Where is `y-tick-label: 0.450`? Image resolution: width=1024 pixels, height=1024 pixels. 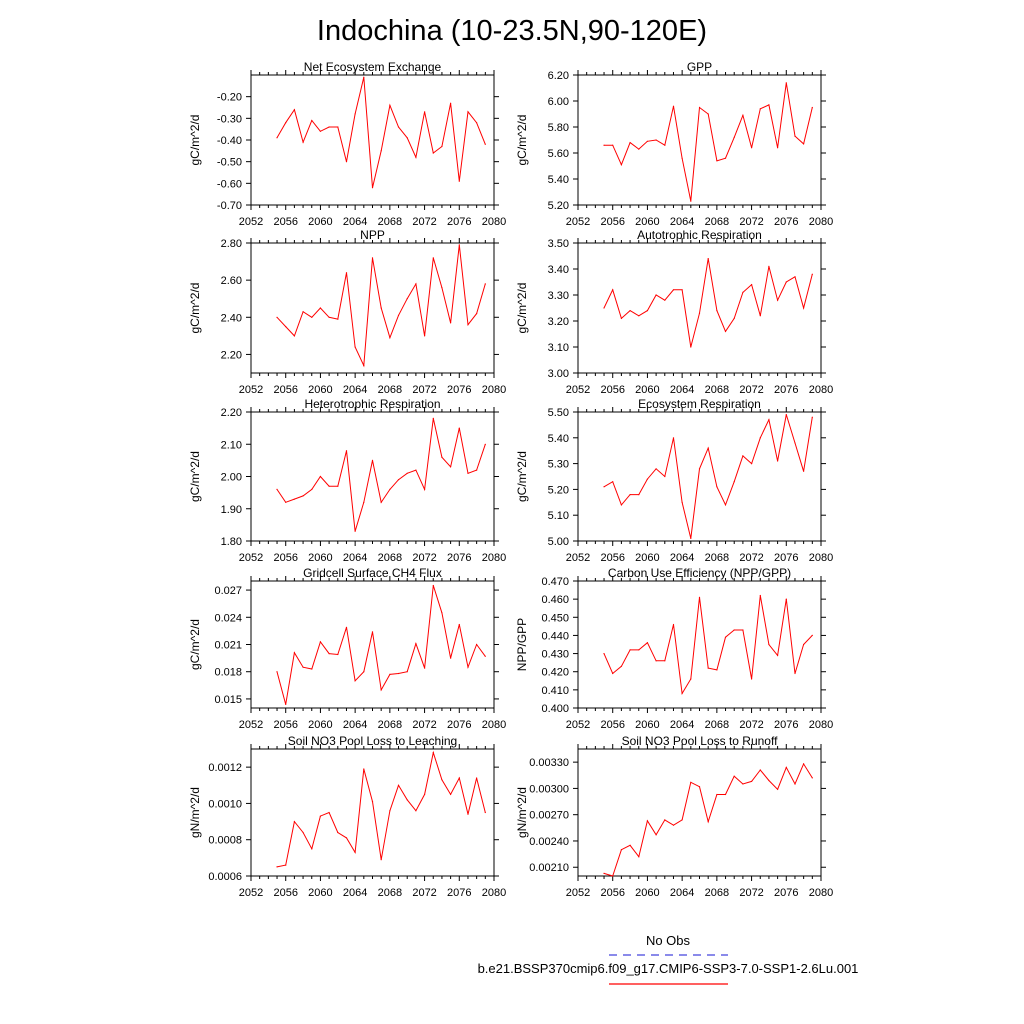
y-tick-label: 0.450 is located at coordinates (555, 618).